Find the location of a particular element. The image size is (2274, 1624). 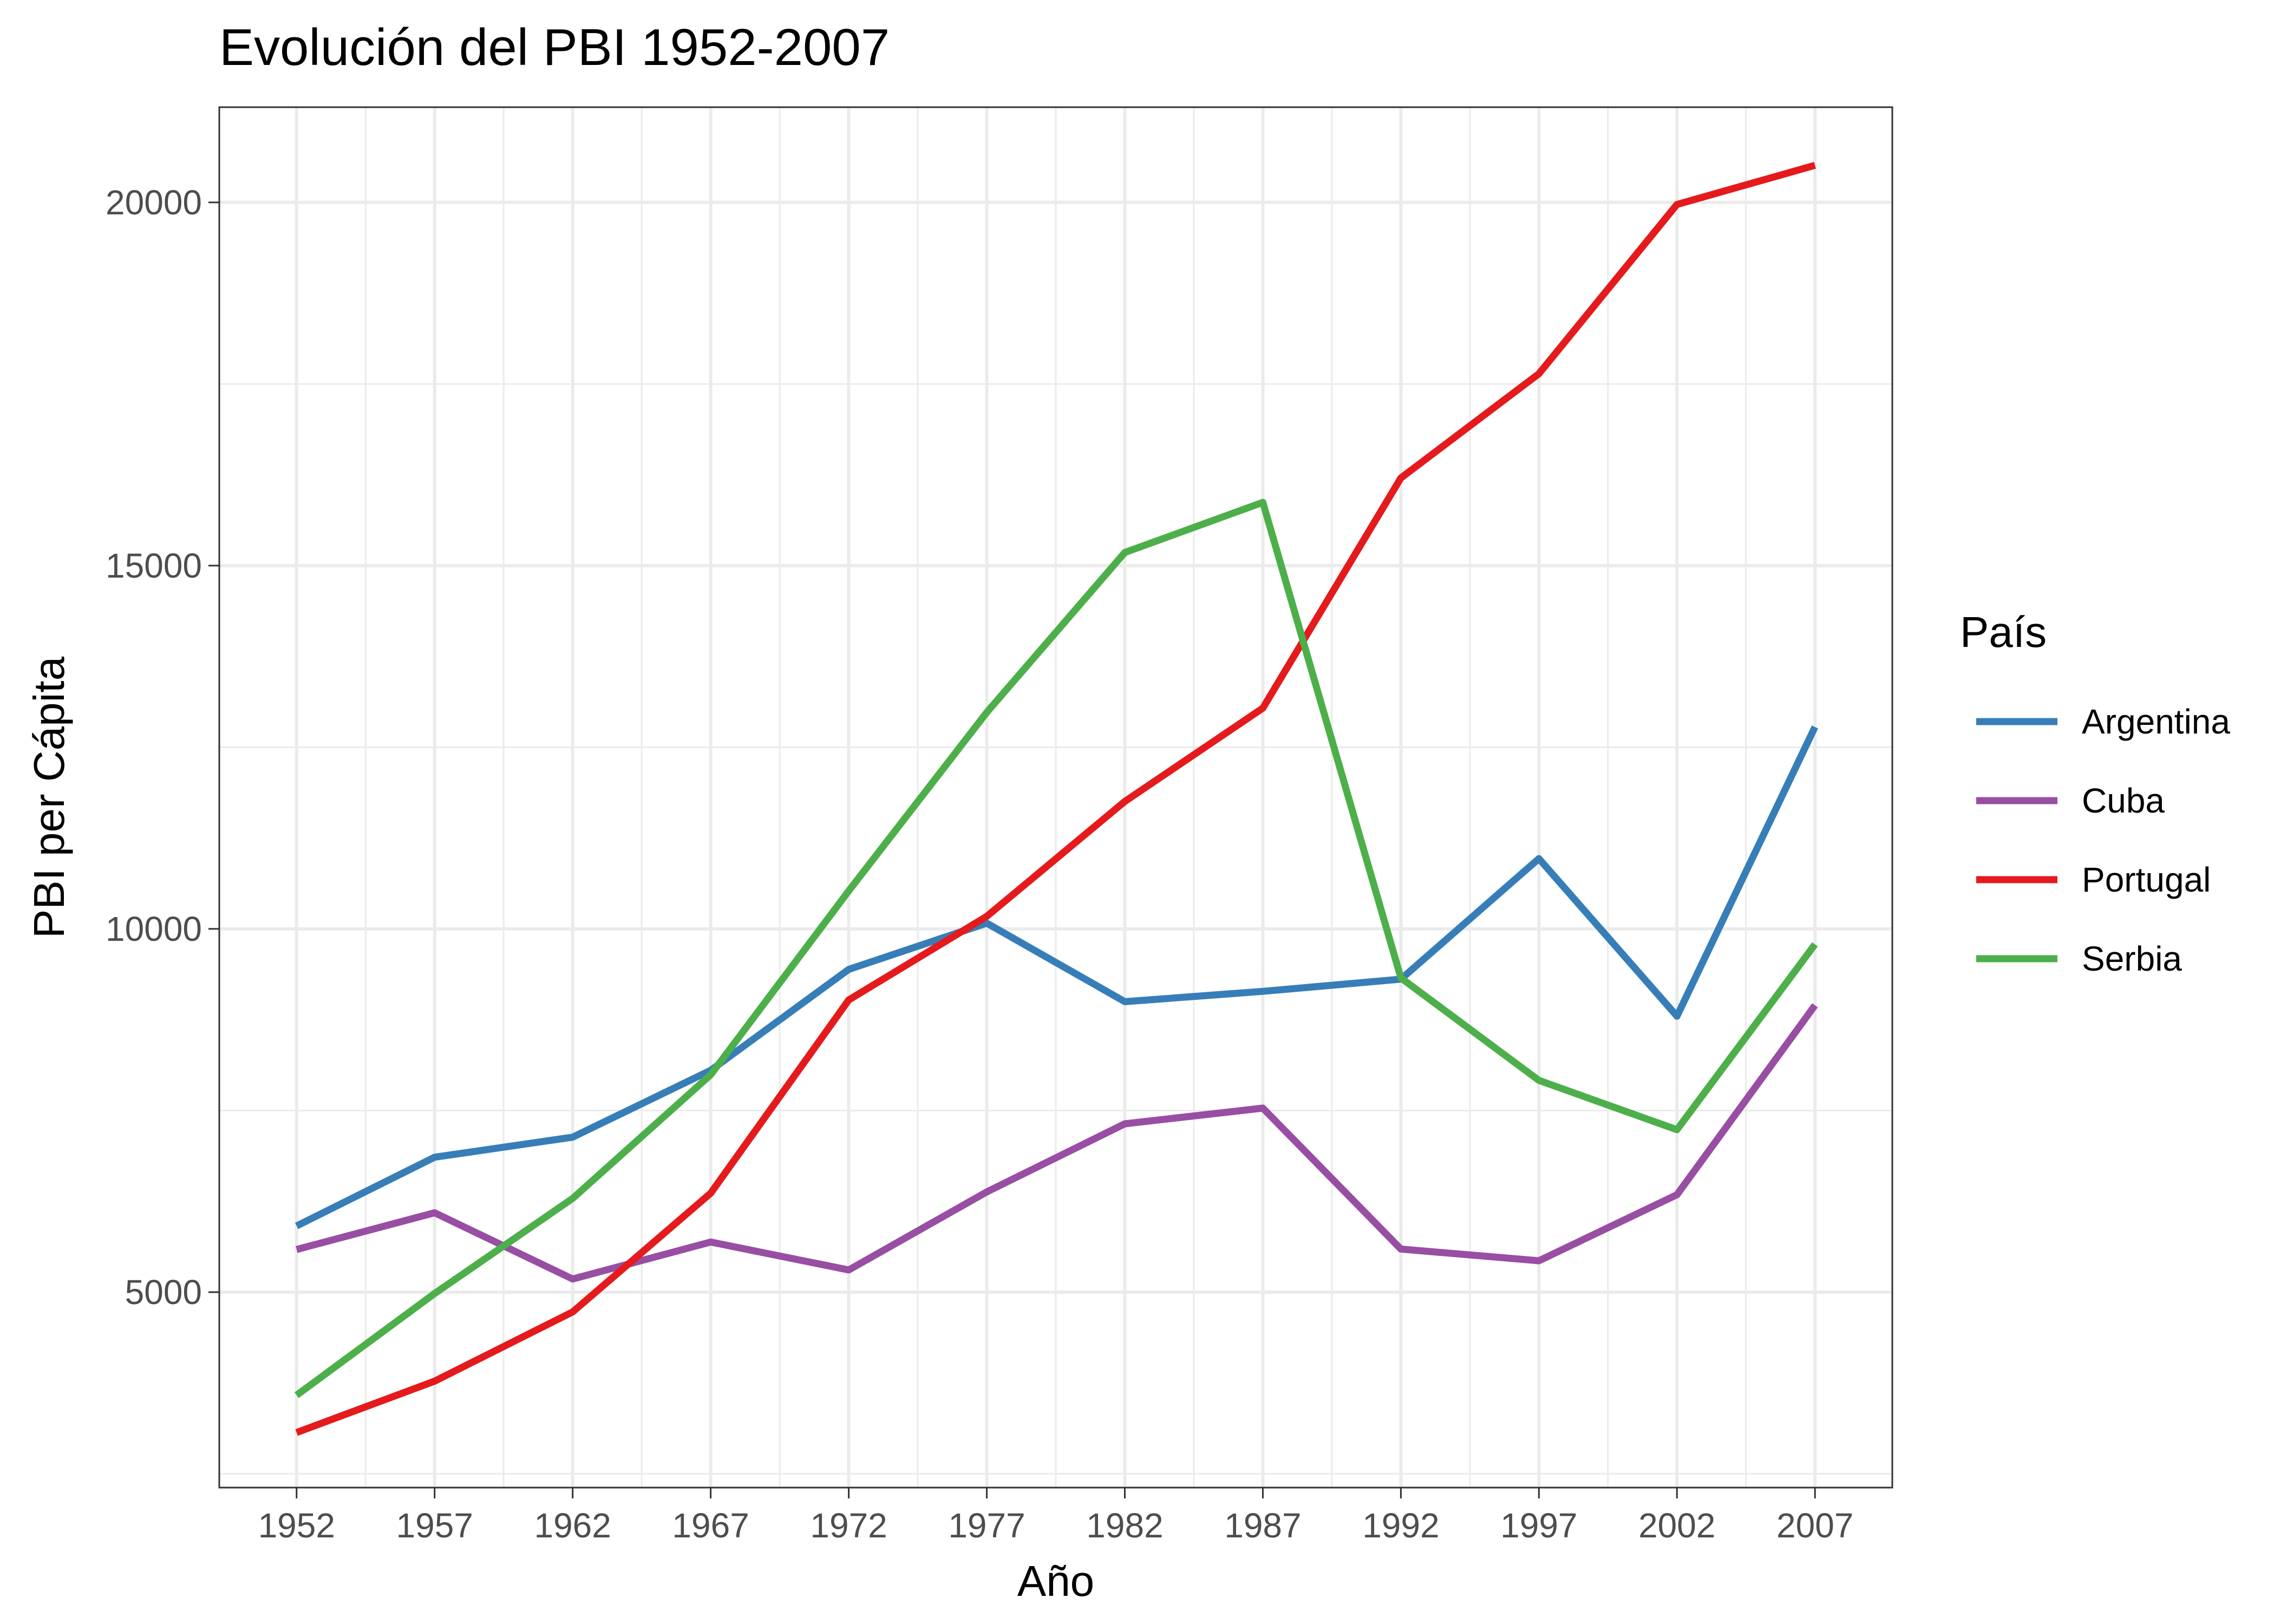

legend-label-cuba: Cuba is located at coordinates (2124, 800).